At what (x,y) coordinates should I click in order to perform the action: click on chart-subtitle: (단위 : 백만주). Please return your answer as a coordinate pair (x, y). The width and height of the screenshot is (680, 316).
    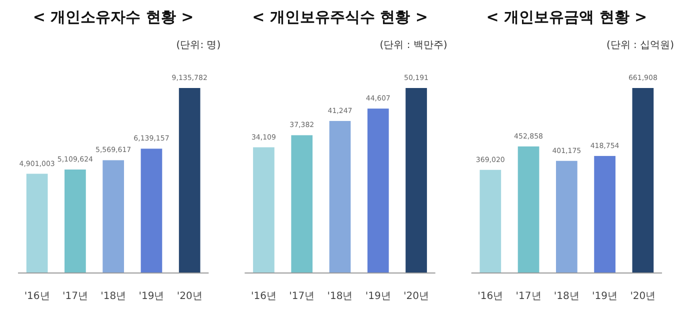
    Looking at the image, I should click on (414, 45).